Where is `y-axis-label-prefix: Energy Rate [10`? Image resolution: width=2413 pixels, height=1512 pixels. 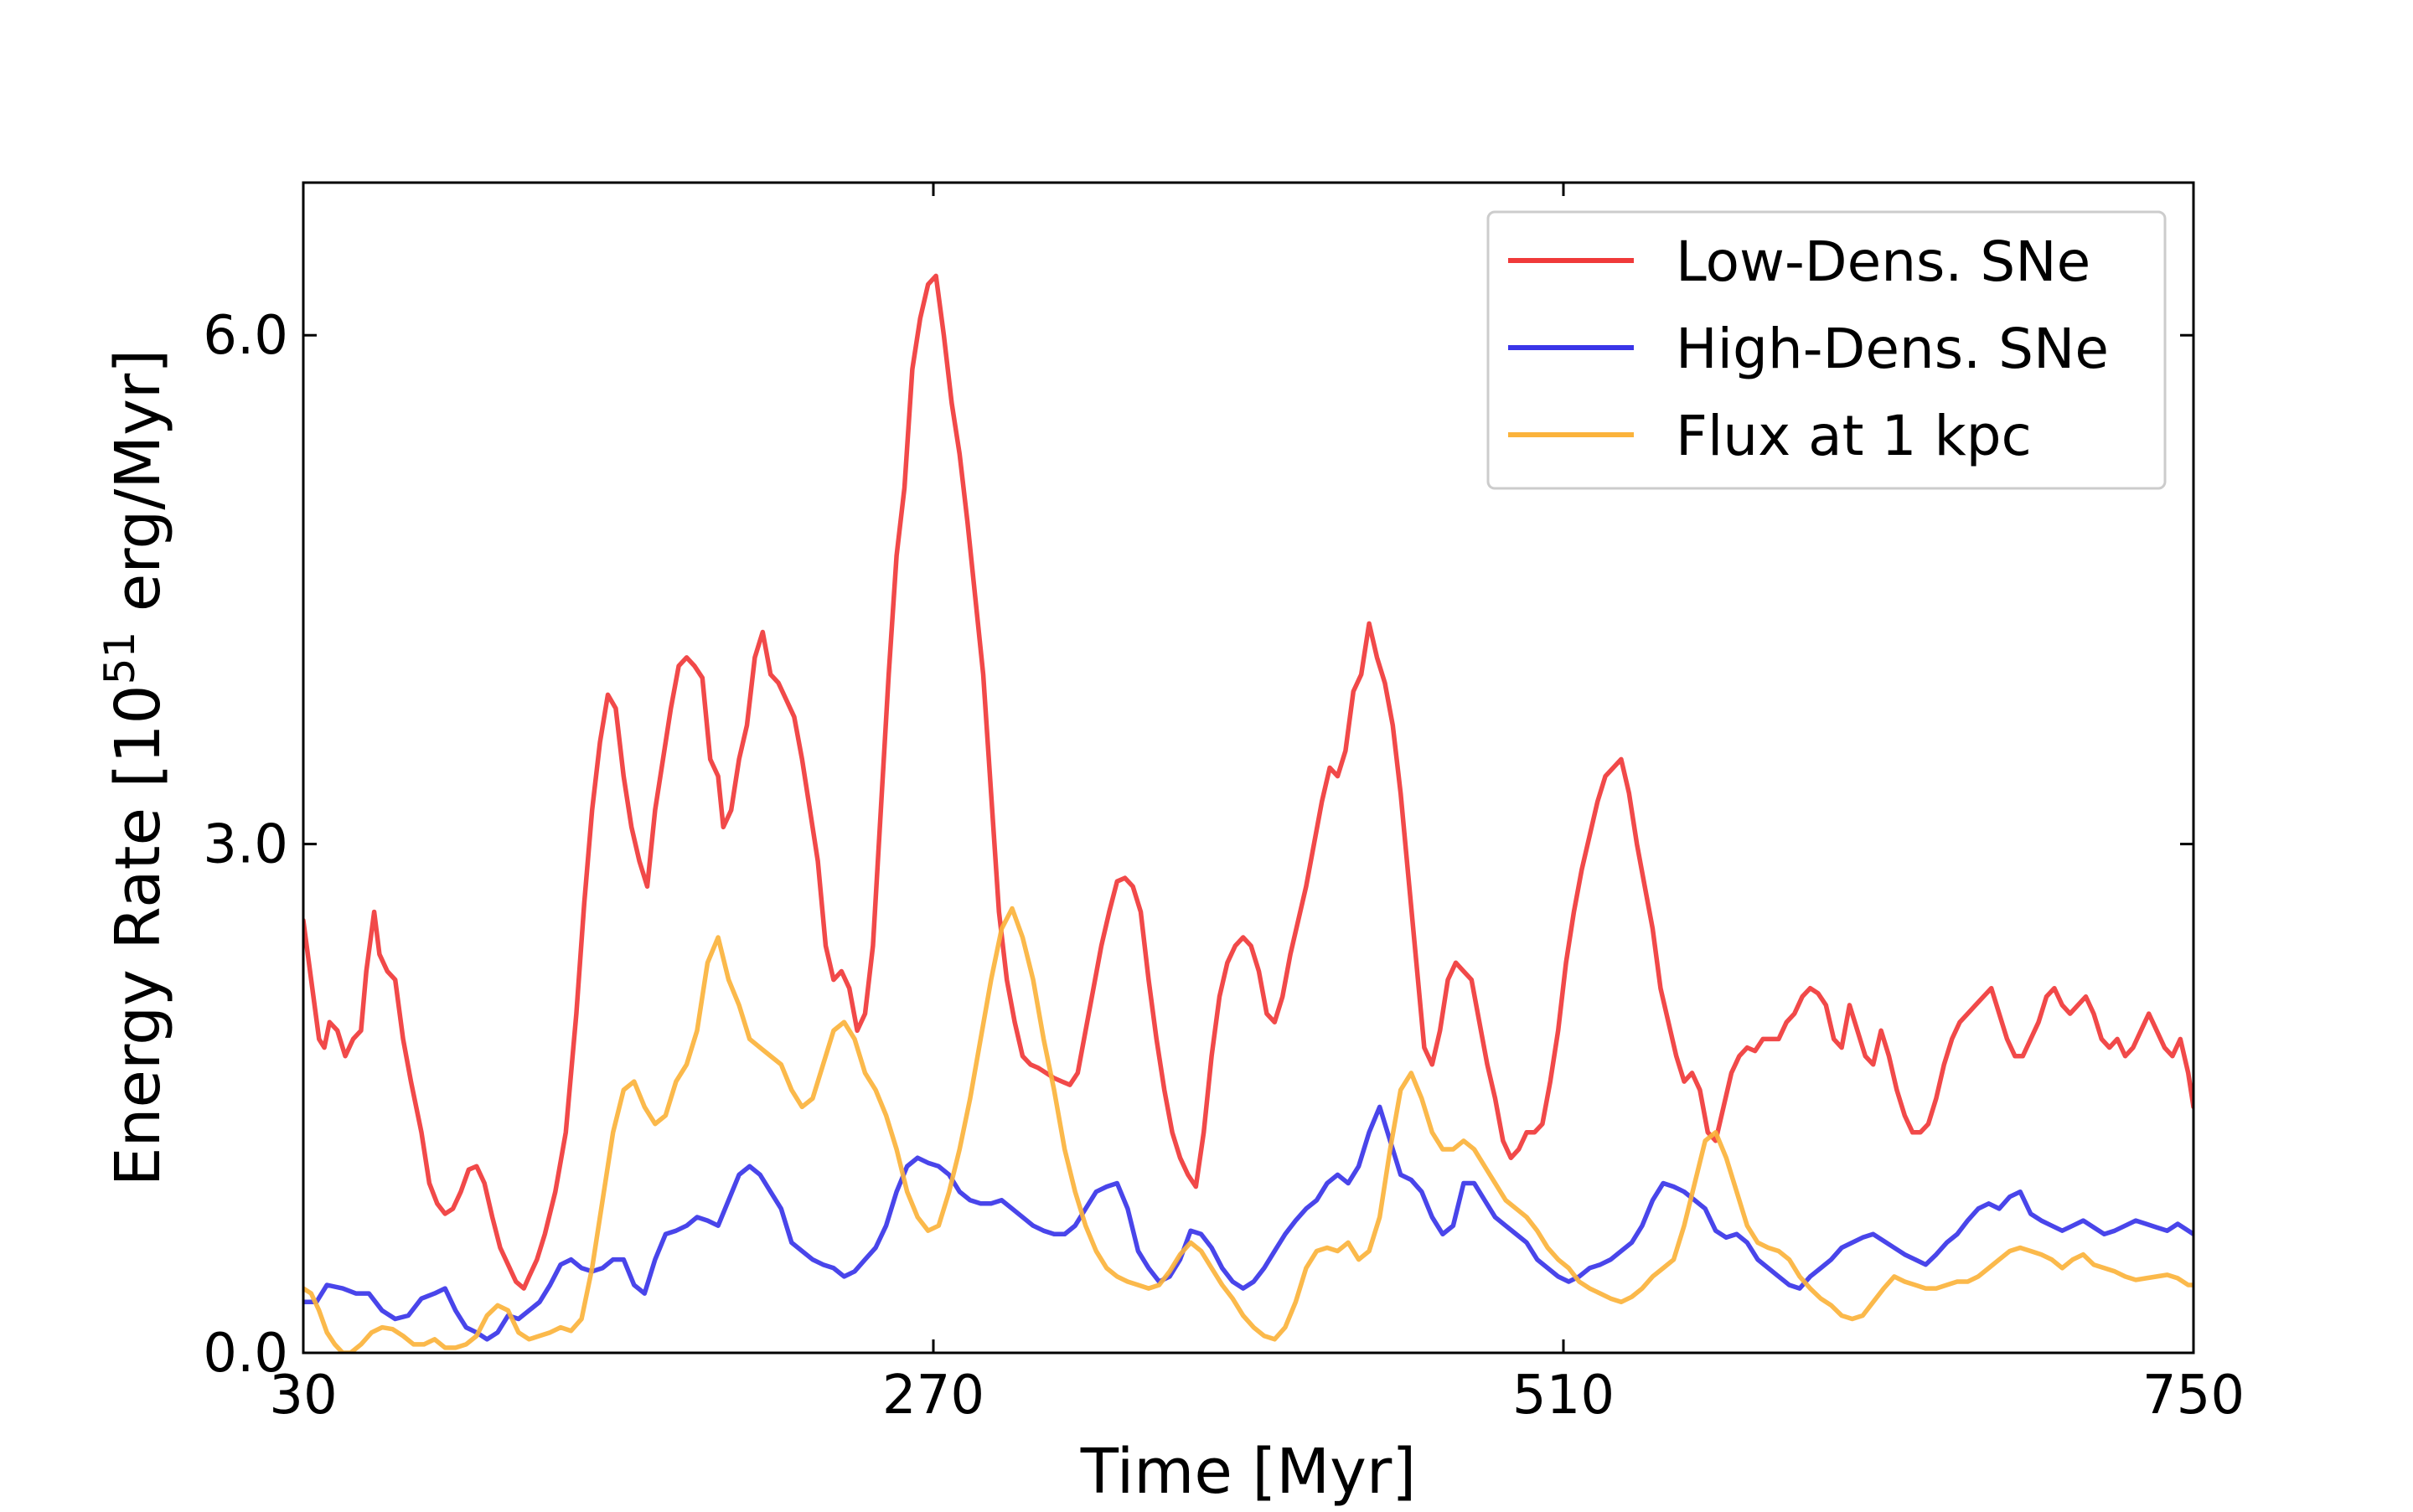 y-axis-label-prefix: Energy Rate [10 is located at coordinates (138, 935).